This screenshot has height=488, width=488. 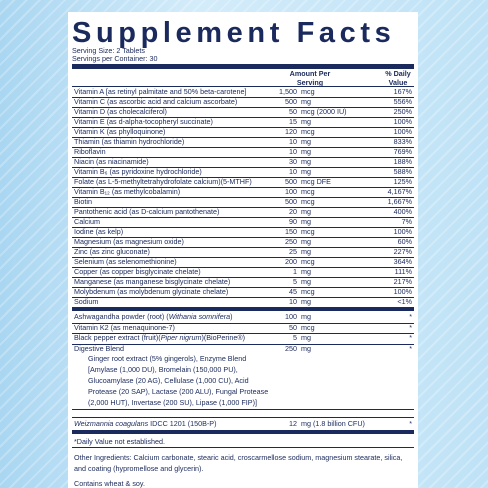 What do you see at coordinates (293, 251) in the screenshot?
I see `amount: 25` at bounding box center [293, 251].